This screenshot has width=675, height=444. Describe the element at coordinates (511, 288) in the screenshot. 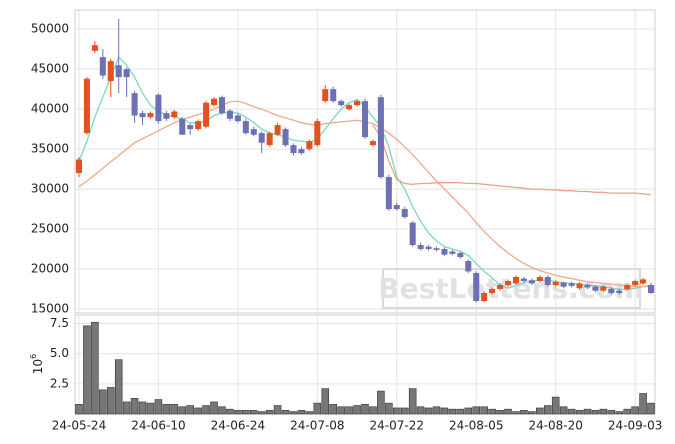

I see `watermark-box` at that location.